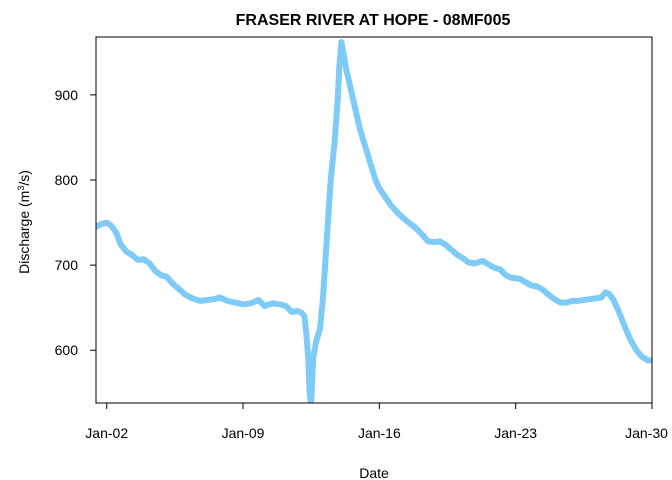 Image resolution: width=672 pixels, height=480 pixels. I want to click on x-tick-label: Jan-23, so click(515, 433).